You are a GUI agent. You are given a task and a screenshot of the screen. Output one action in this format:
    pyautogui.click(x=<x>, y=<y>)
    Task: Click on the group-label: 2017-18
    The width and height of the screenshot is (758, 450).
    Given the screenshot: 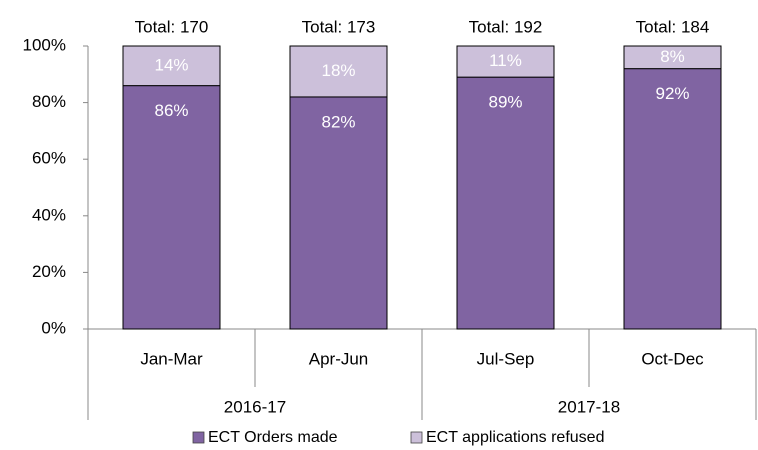 What is the action you would take?
    pyautogui.click(x=589, y=406)
    